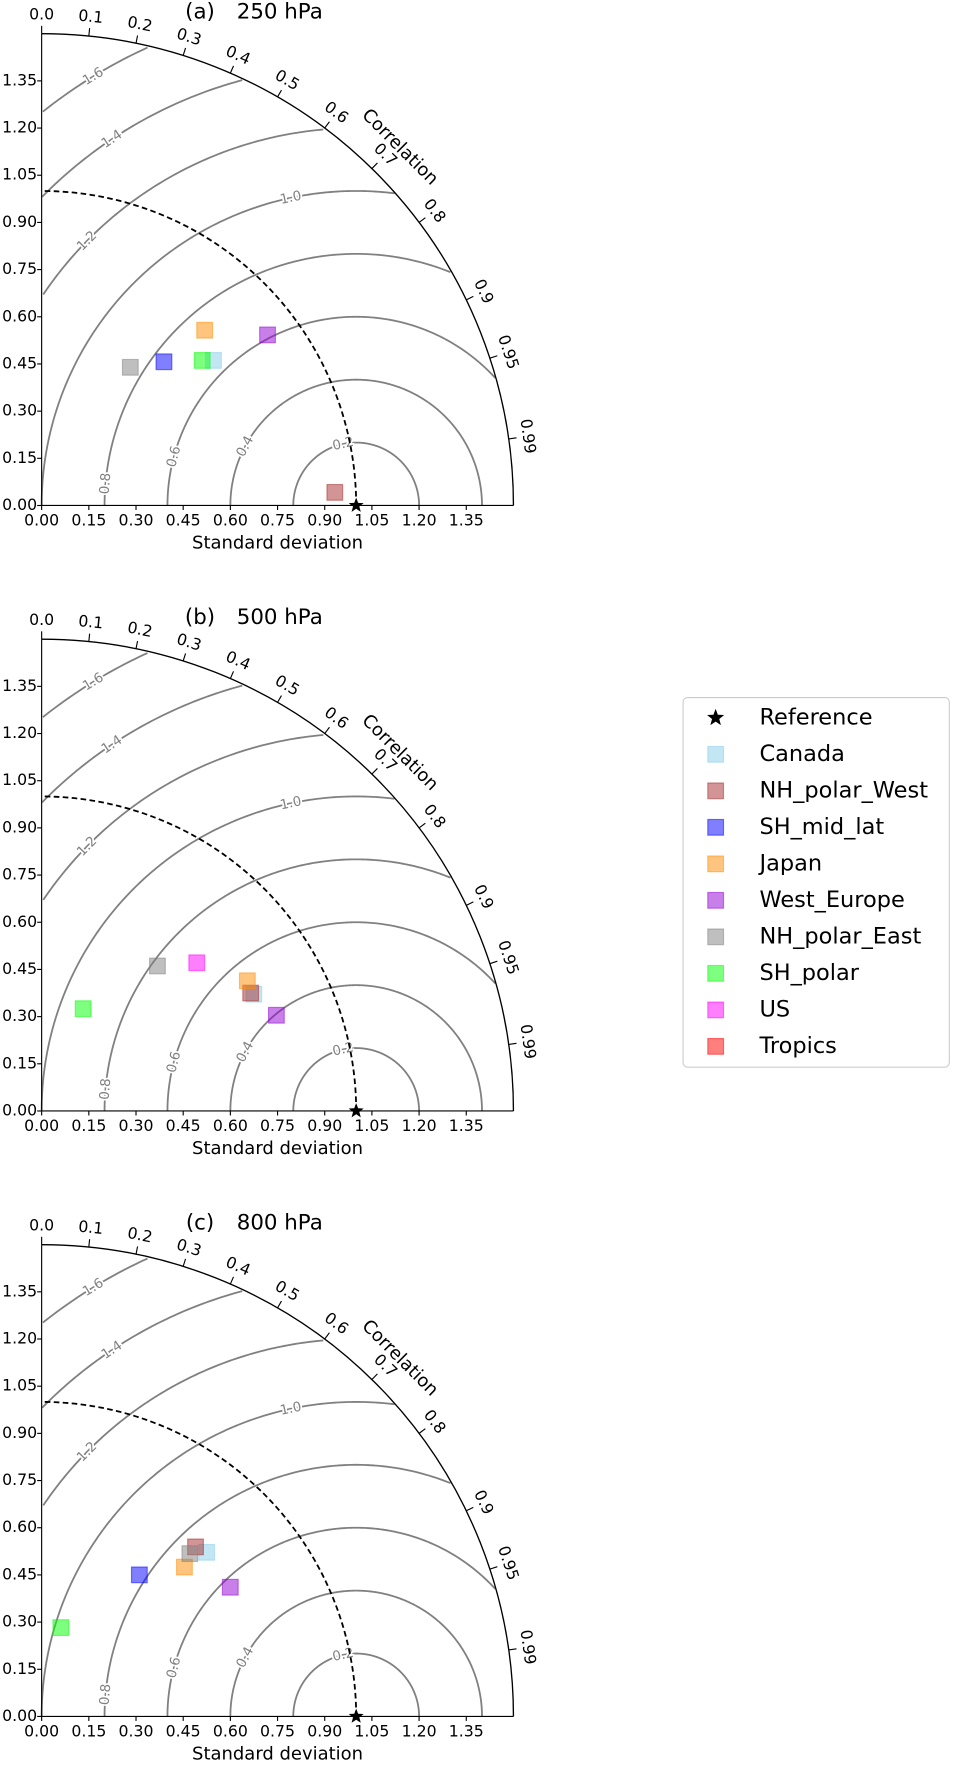 This screenshot has width=955, height=1767. What do you see at coordinates (41, 1224) in the screenshot?
I see `corr-tick-label: 0.0` at bounding box center [41, 1224].